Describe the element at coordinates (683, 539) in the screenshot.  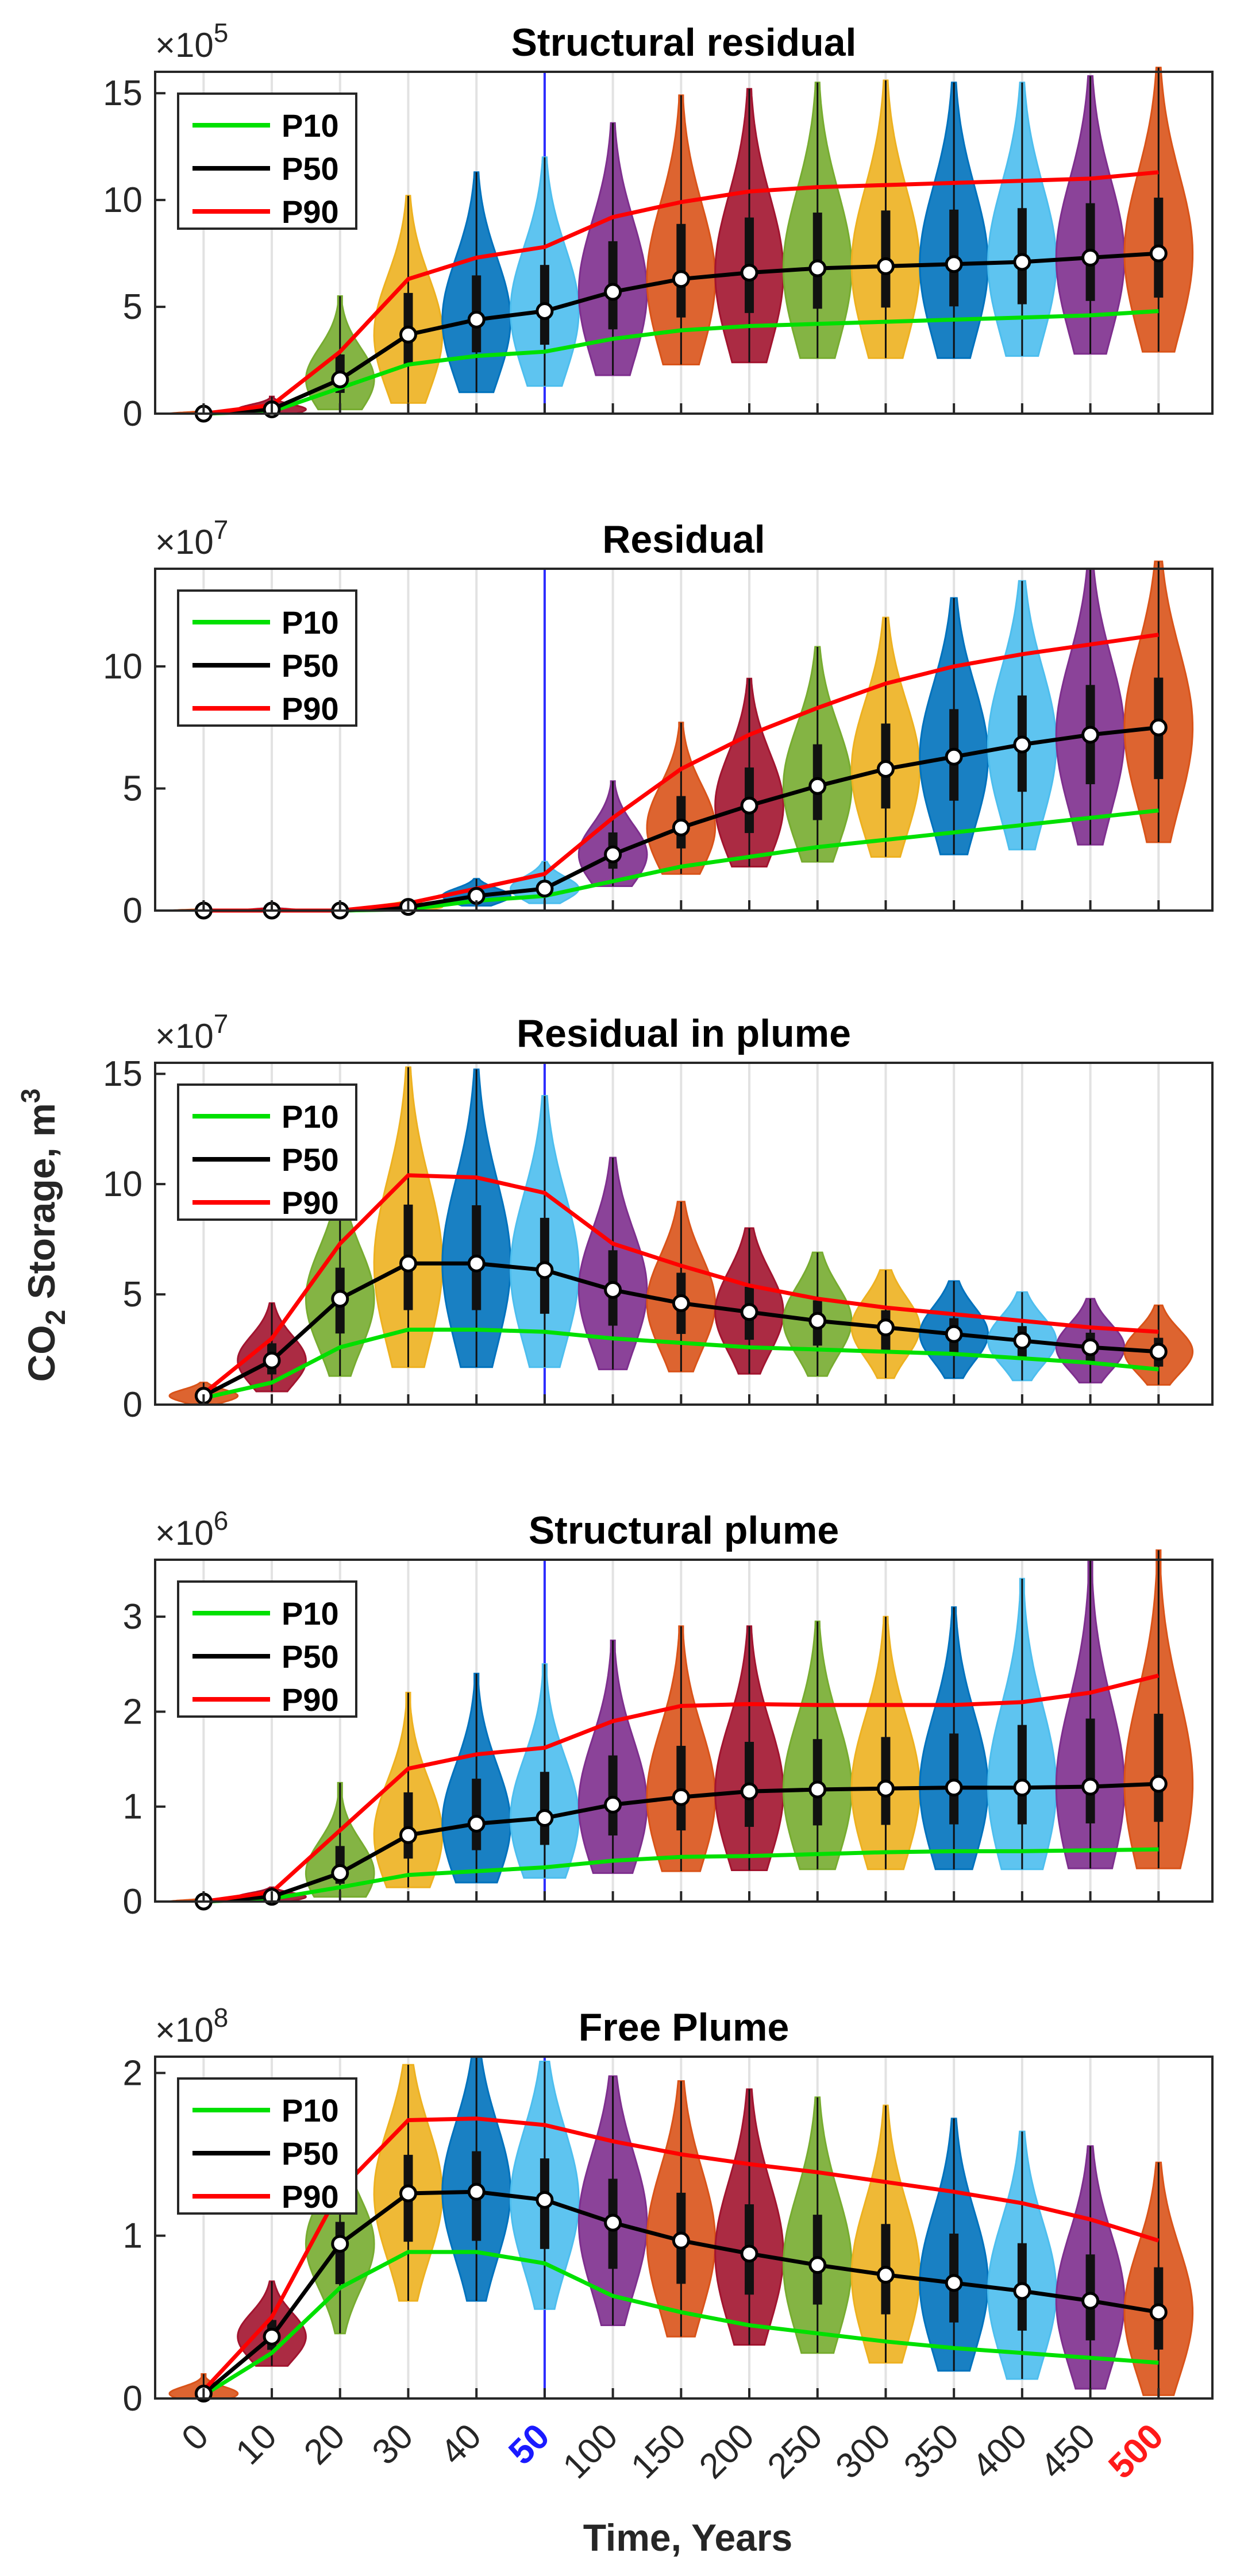
I see `panel-title: Residual` at that location.